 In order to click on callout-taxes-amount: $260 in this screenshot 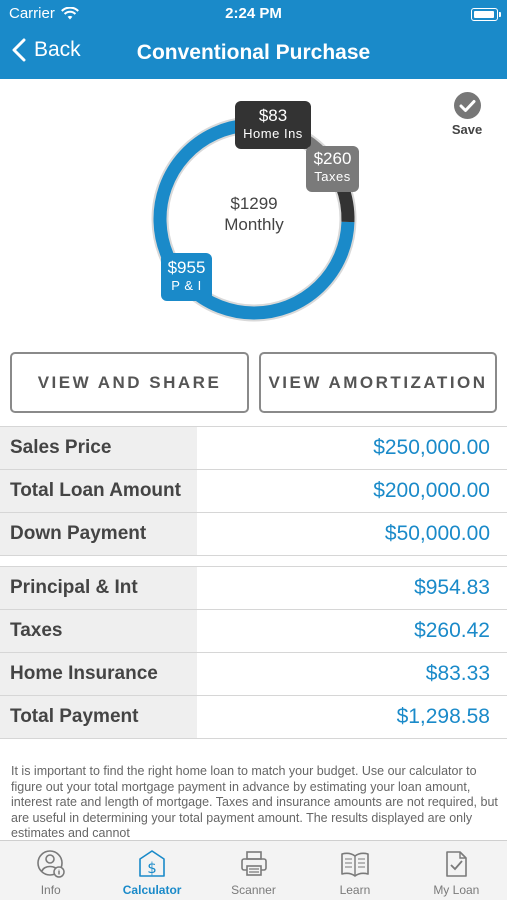, I will do `click(332, 158)`.